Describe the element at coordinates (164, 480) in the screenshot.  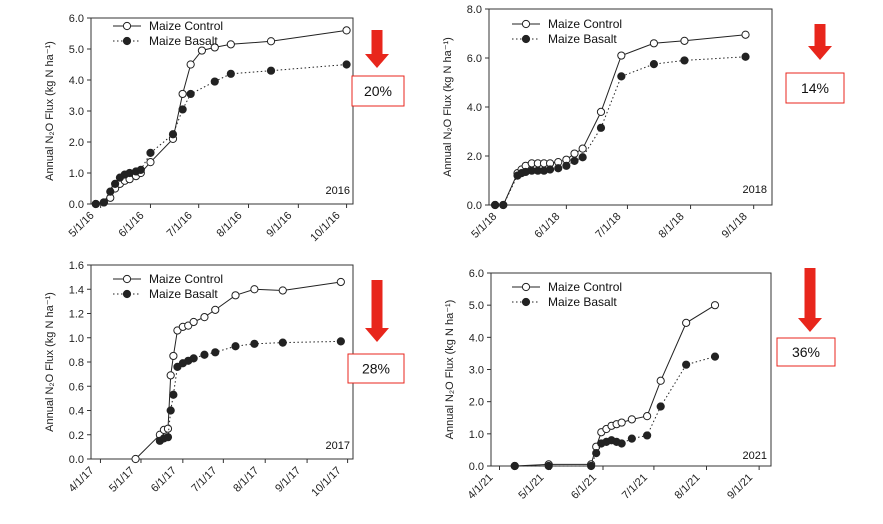
I see `x-tick-label: 6/1/17` at that location.